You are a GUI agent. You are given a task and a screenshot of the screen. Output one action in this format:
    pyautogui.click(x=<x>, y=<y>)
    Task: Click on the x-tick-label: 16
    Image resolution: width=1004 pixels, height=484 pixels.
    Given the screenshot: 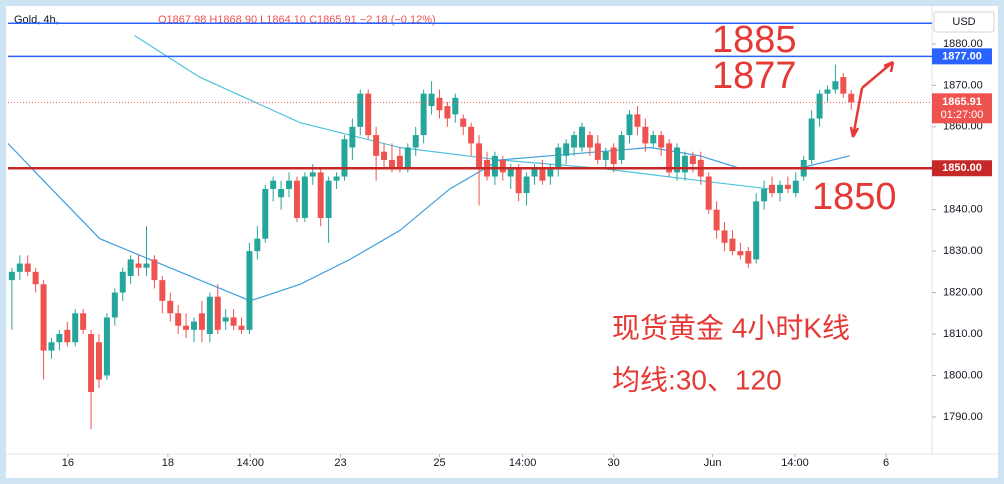 What is the action you would take?
    pyautogui.click(x=68, y=463)
    